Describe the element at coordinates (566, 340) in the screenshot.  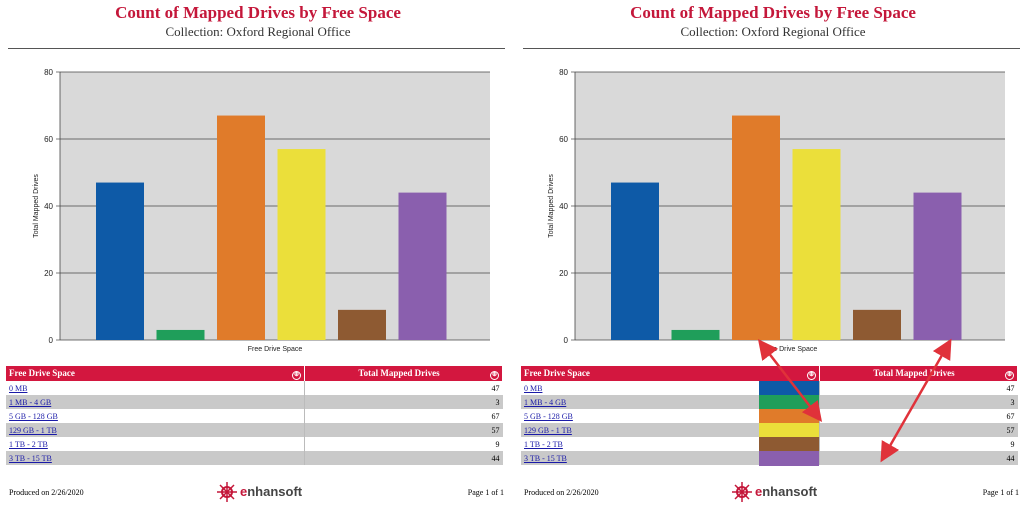
I see `y-tick-label: 0` at that location.